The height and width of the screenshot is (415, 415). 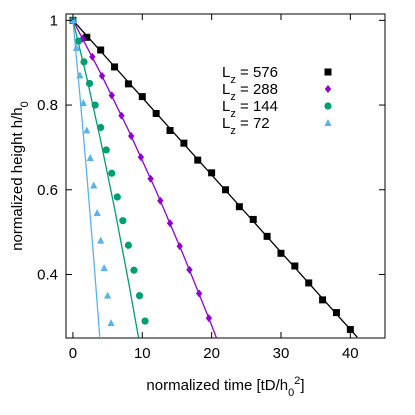 I want to click on legend-label: Lz = 72, so click(x=246, y=126).